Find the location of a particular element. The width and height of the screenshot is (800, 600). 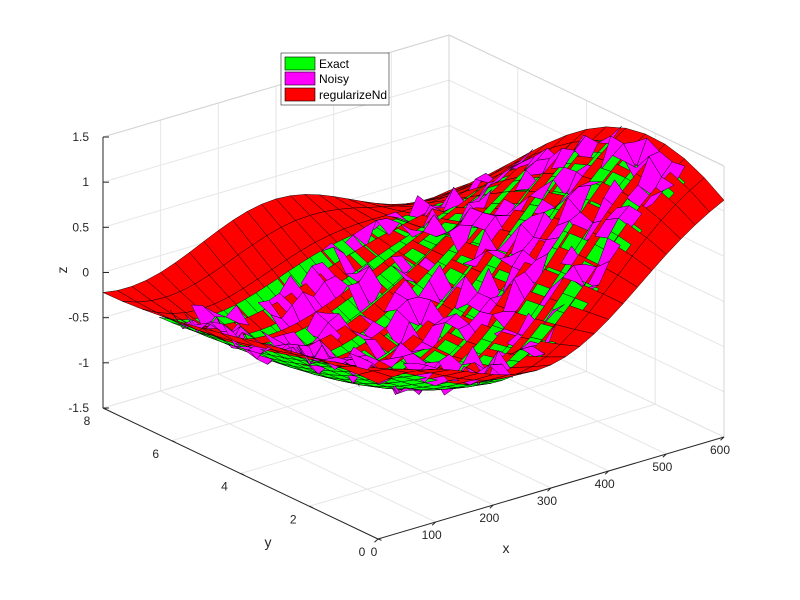

x-tick-label: 400 is located at coordinates (605, 484).